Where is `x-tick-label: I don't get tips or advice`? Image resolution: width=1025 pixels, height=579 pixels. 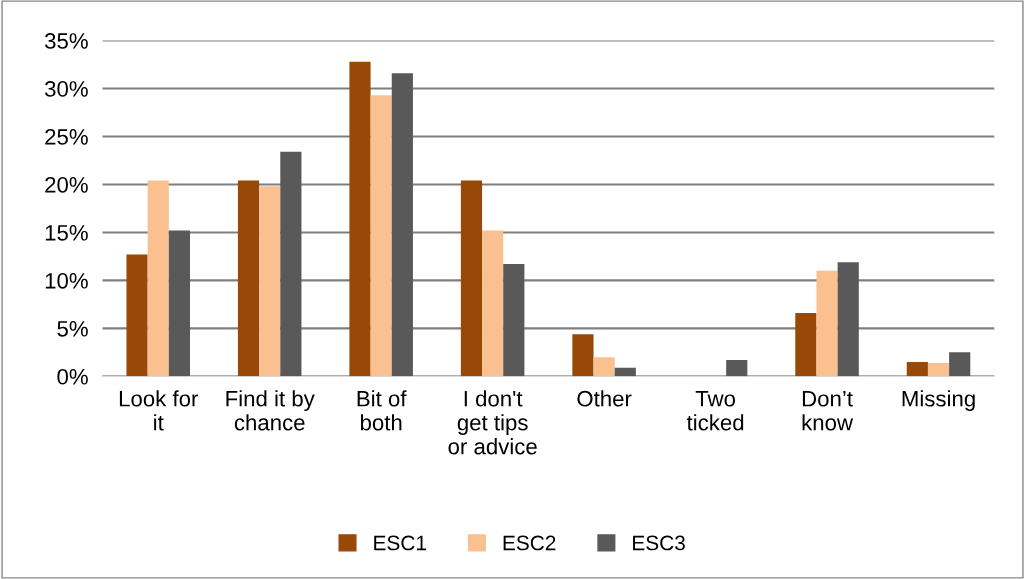
x-tick-label: I don't get tips or advice is located at coordinates (492, 422).